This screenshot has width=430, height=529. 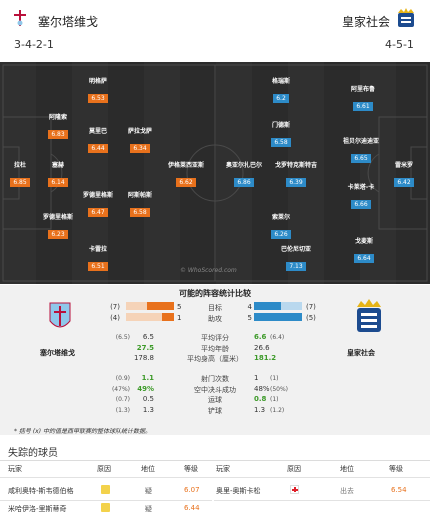 I want to click on missing-away-player-name: 奥里-奥斯卡松, so click(x=238, y=491).